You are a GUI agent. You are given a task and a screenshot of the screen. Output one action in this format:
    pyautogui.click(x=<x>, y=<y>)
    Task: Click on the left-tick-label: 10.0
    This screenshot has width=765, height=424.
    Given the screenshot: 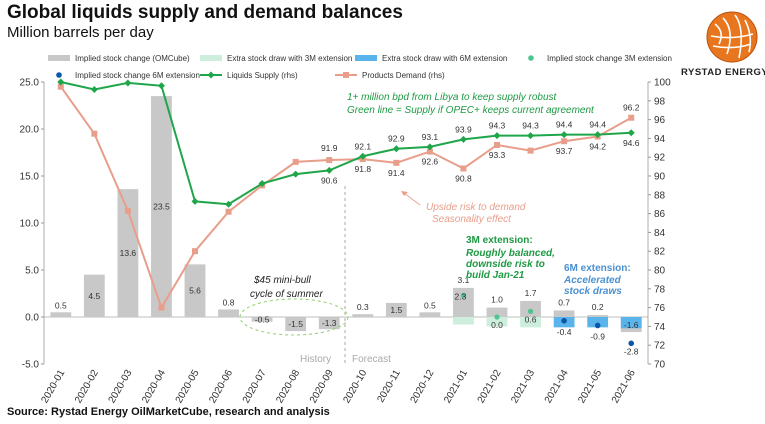 What is the action you would take?
    pyautogui.click(x=30, y=224)
    